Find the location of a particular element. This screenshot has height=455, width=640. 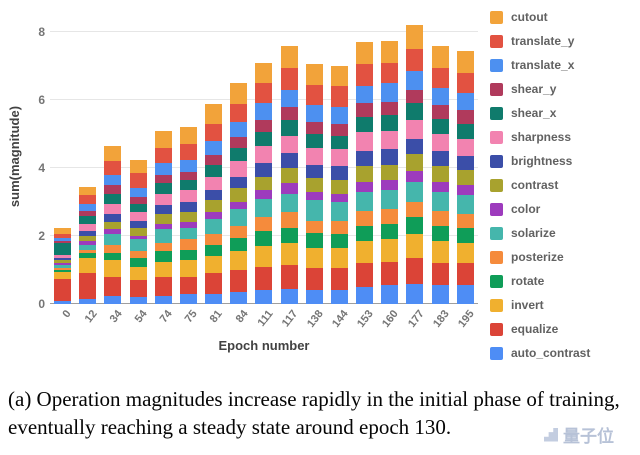

legend-item-rotate: rotate is located at coordinates (563, 281).